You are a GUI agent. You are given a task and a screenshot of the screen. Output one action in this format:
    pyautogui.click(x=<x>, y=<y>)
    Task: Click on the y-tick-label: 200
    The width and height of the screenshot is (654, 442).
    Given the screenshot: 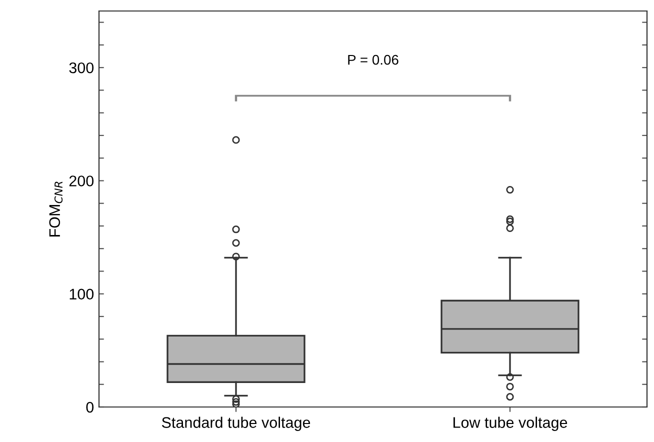 What is the action you would take?
    pyautogui.click(x=81, y=181)
    